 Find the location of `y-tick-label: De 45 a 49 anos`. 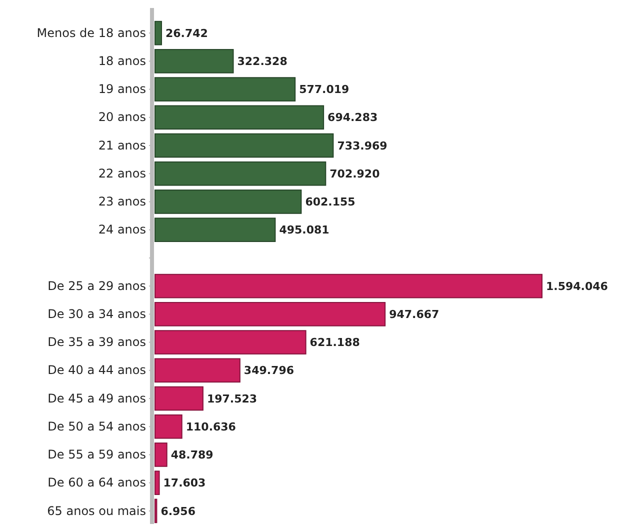

y-tick-label: De 45 a 49 anos is located at coordinates (97, 398).